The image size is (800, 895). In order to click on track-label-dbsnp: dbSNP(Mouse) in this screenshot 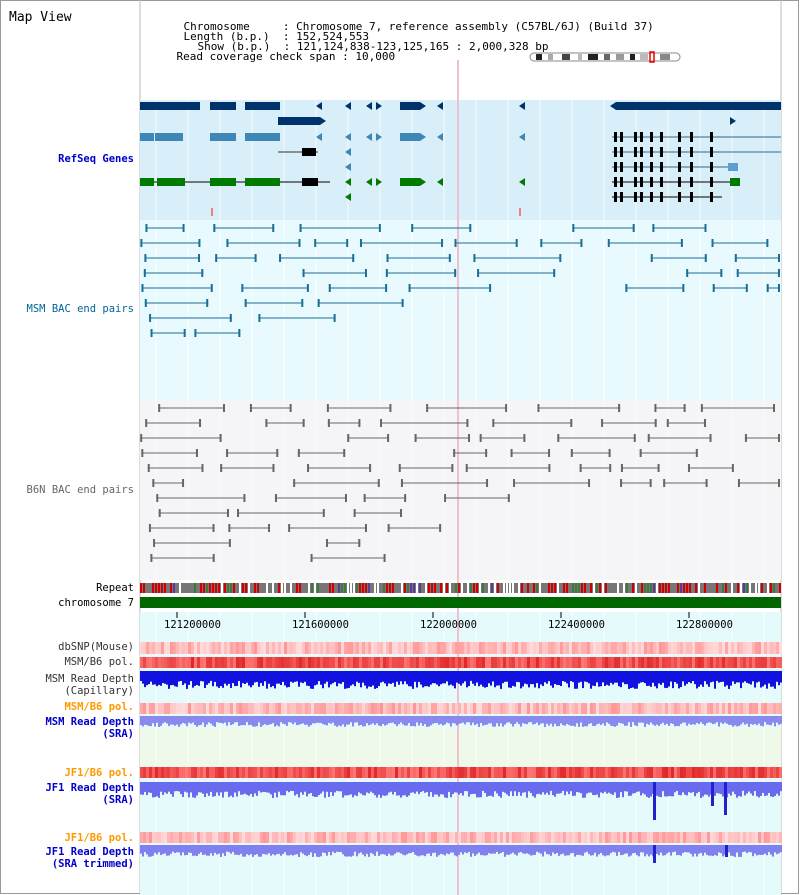, I will do `click(96, 647)`.